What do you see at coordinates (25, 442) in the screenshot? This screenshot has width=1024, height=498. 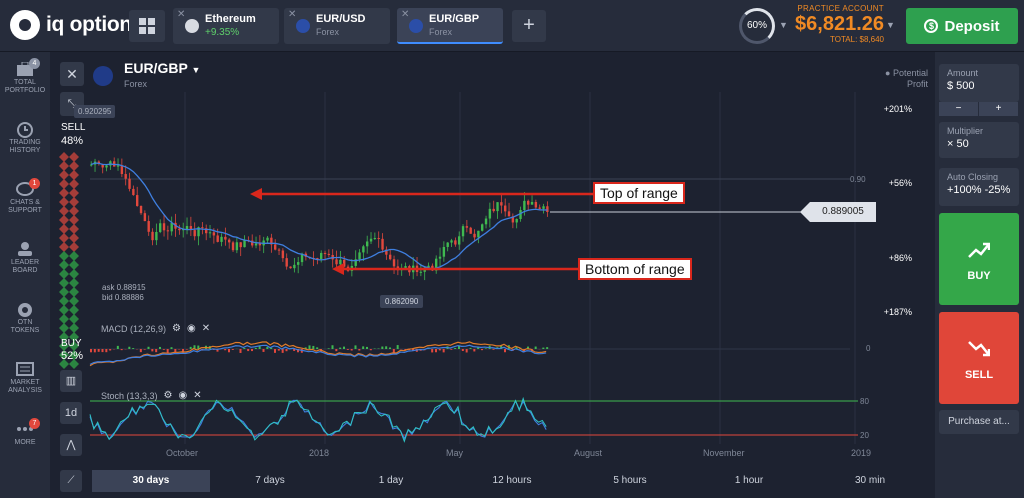 I see `sidebar-item-label: MORE` at bounding box center [25, 442].